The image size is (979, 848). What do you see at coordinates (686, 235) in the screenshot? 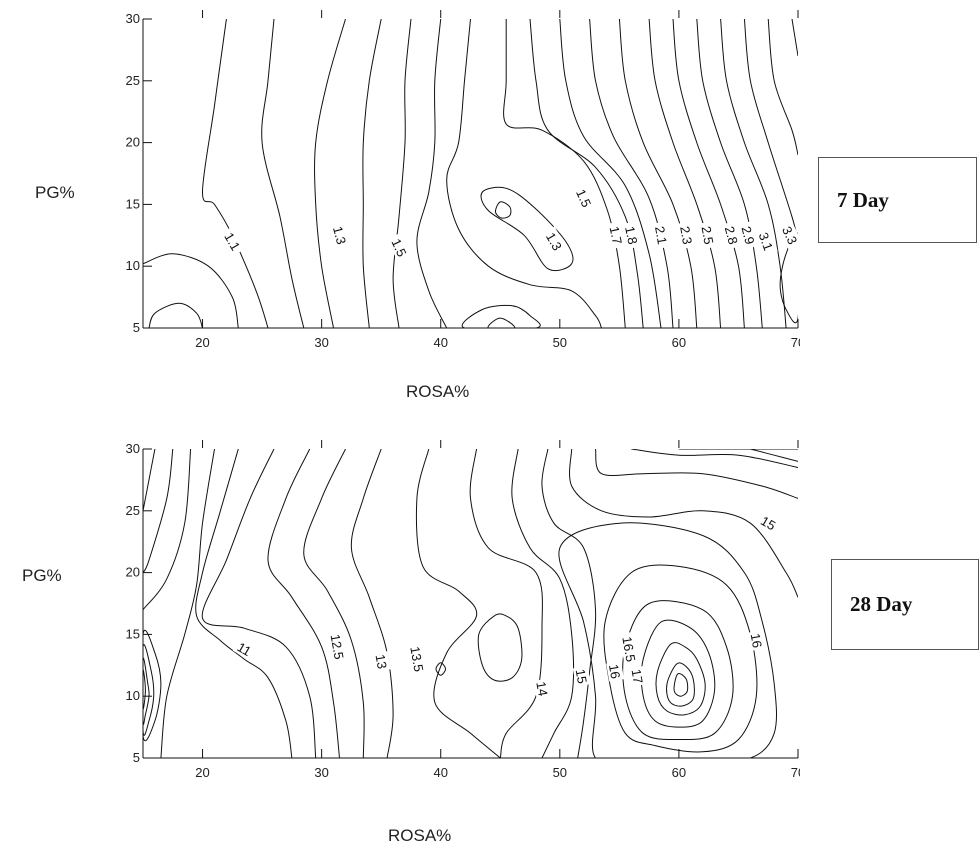
I see `contour-label: 2.3` at bounding box center [686, 235].